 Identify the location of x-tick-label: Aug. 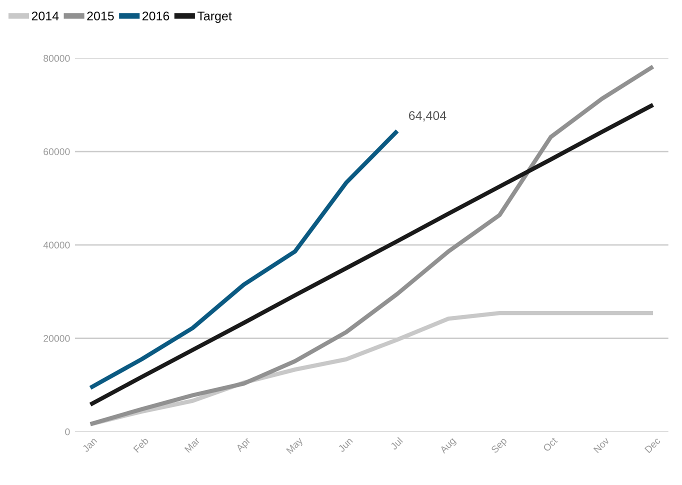
(448, 446).